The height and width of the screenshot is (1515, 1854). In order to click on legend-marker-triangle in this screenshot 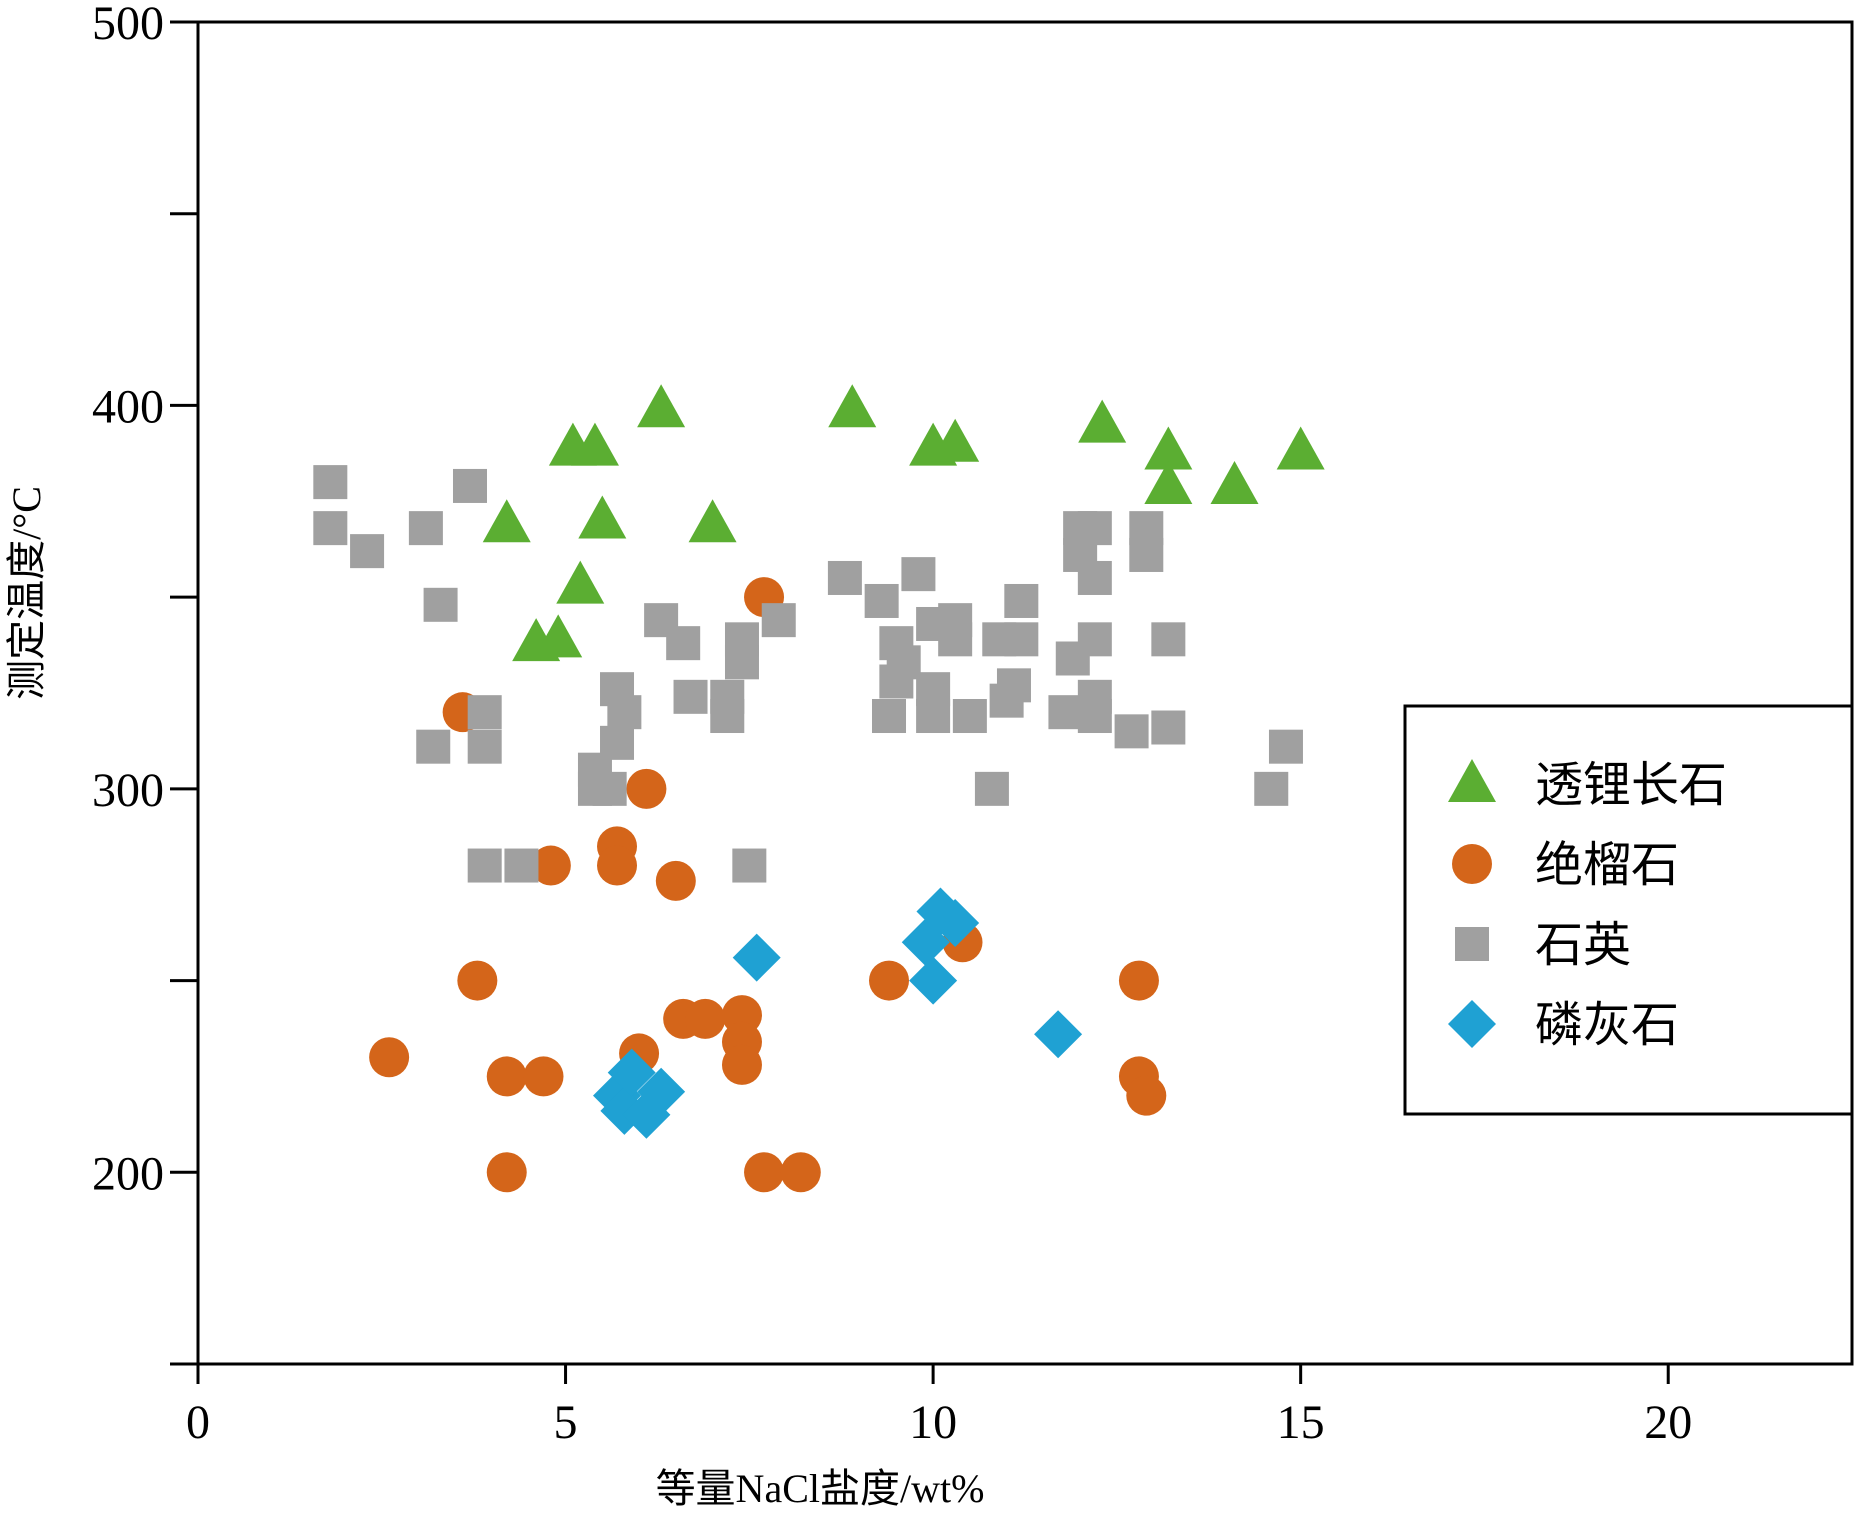, I will do `click(1472, 780)`.